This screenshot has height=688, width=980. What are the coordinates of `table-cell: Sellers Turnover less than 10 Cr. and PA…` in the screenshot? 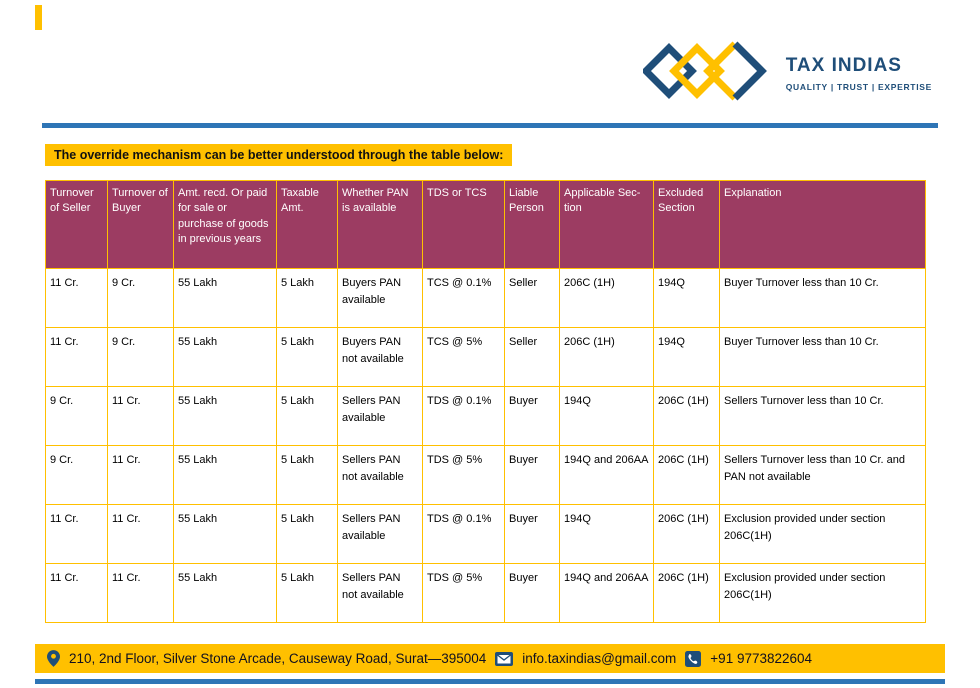 It's located at (822, 475).